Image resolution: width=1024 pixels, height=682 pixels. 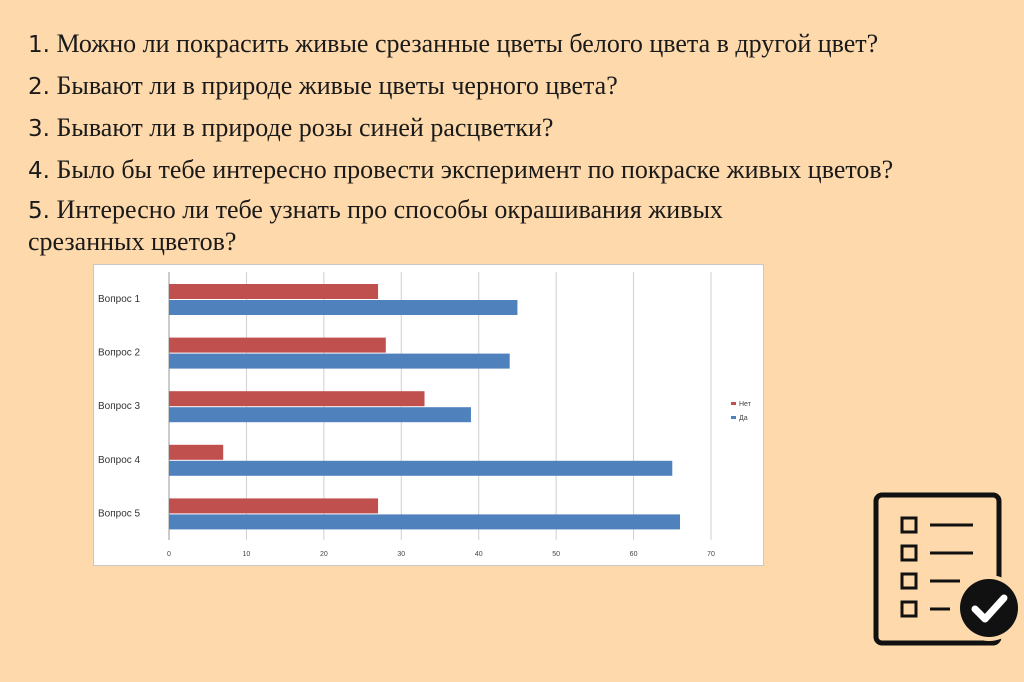 What do you see at coordinates (247, 554) in the screenshot?
I see `x-tick-label: 10` at bounding box center [247, 554].